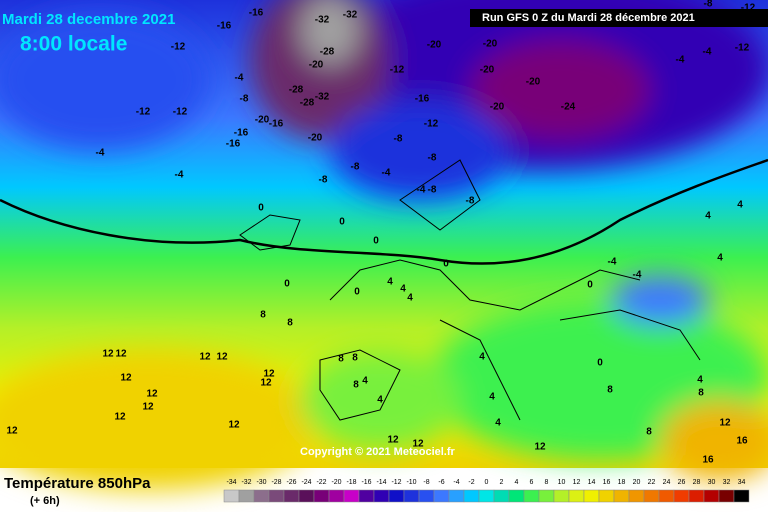 The image size is (768, 517). Describe the element at coordinates (682, 482) in the screenshot. I see `colorbar-label: 26` at that location.